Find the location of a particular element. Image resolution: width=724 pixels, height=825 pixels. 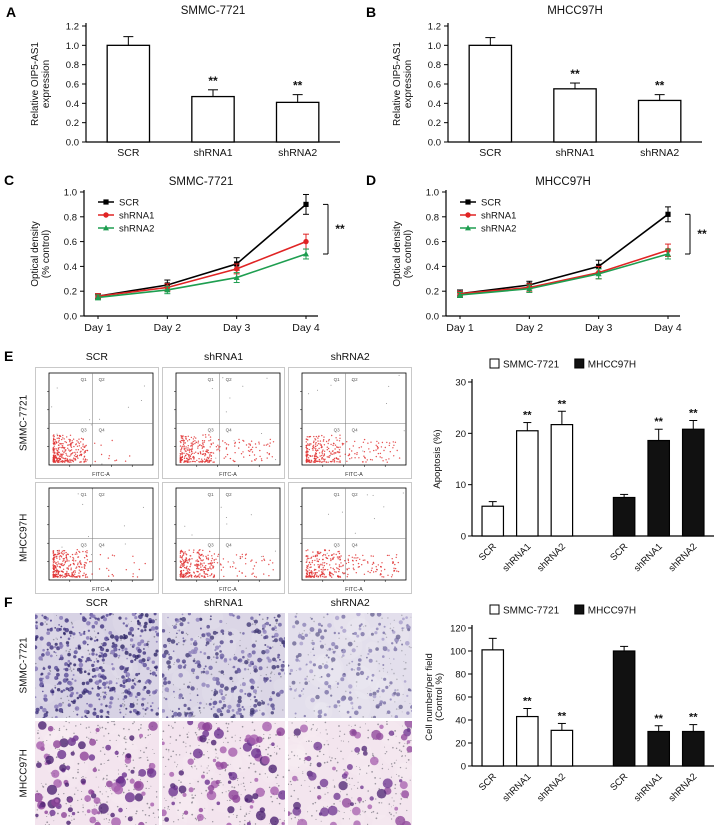

transwell-col-label-shrna1: shRNA1 is located at coordinates (223, 603).